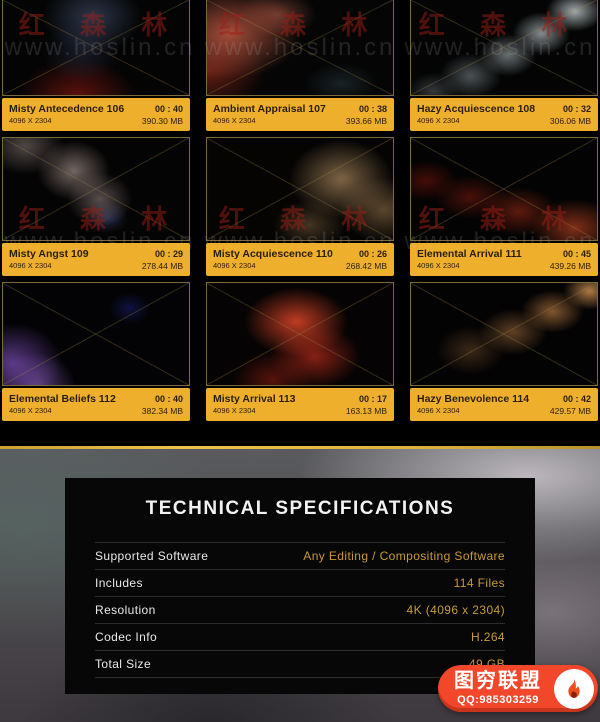  What do you see at coordinates (570, 266) in the screenshot?
I see `clip-size: 439.26 MB` at bounding box center [570, 266].